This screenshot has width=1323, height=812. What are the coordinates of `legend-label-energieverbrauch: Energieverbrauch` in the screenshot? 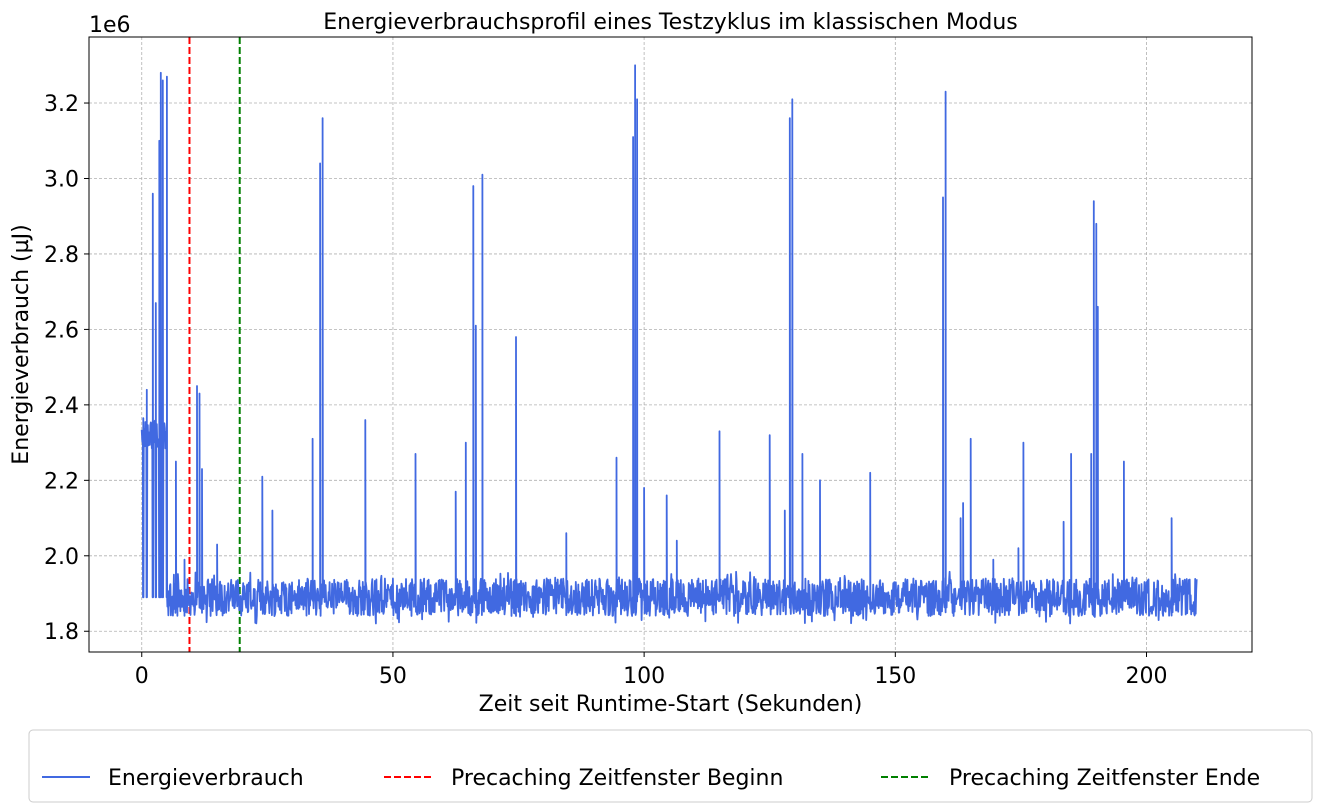 It's located at (206, 778).